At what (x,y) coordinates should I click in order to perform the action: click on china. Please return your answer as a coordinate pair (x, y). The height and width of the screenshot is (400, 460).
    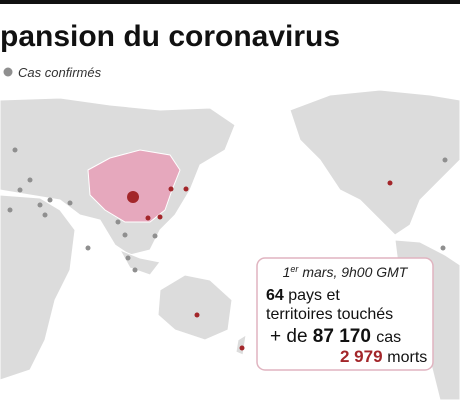
    Looking at the image, I should click on (134, 186).